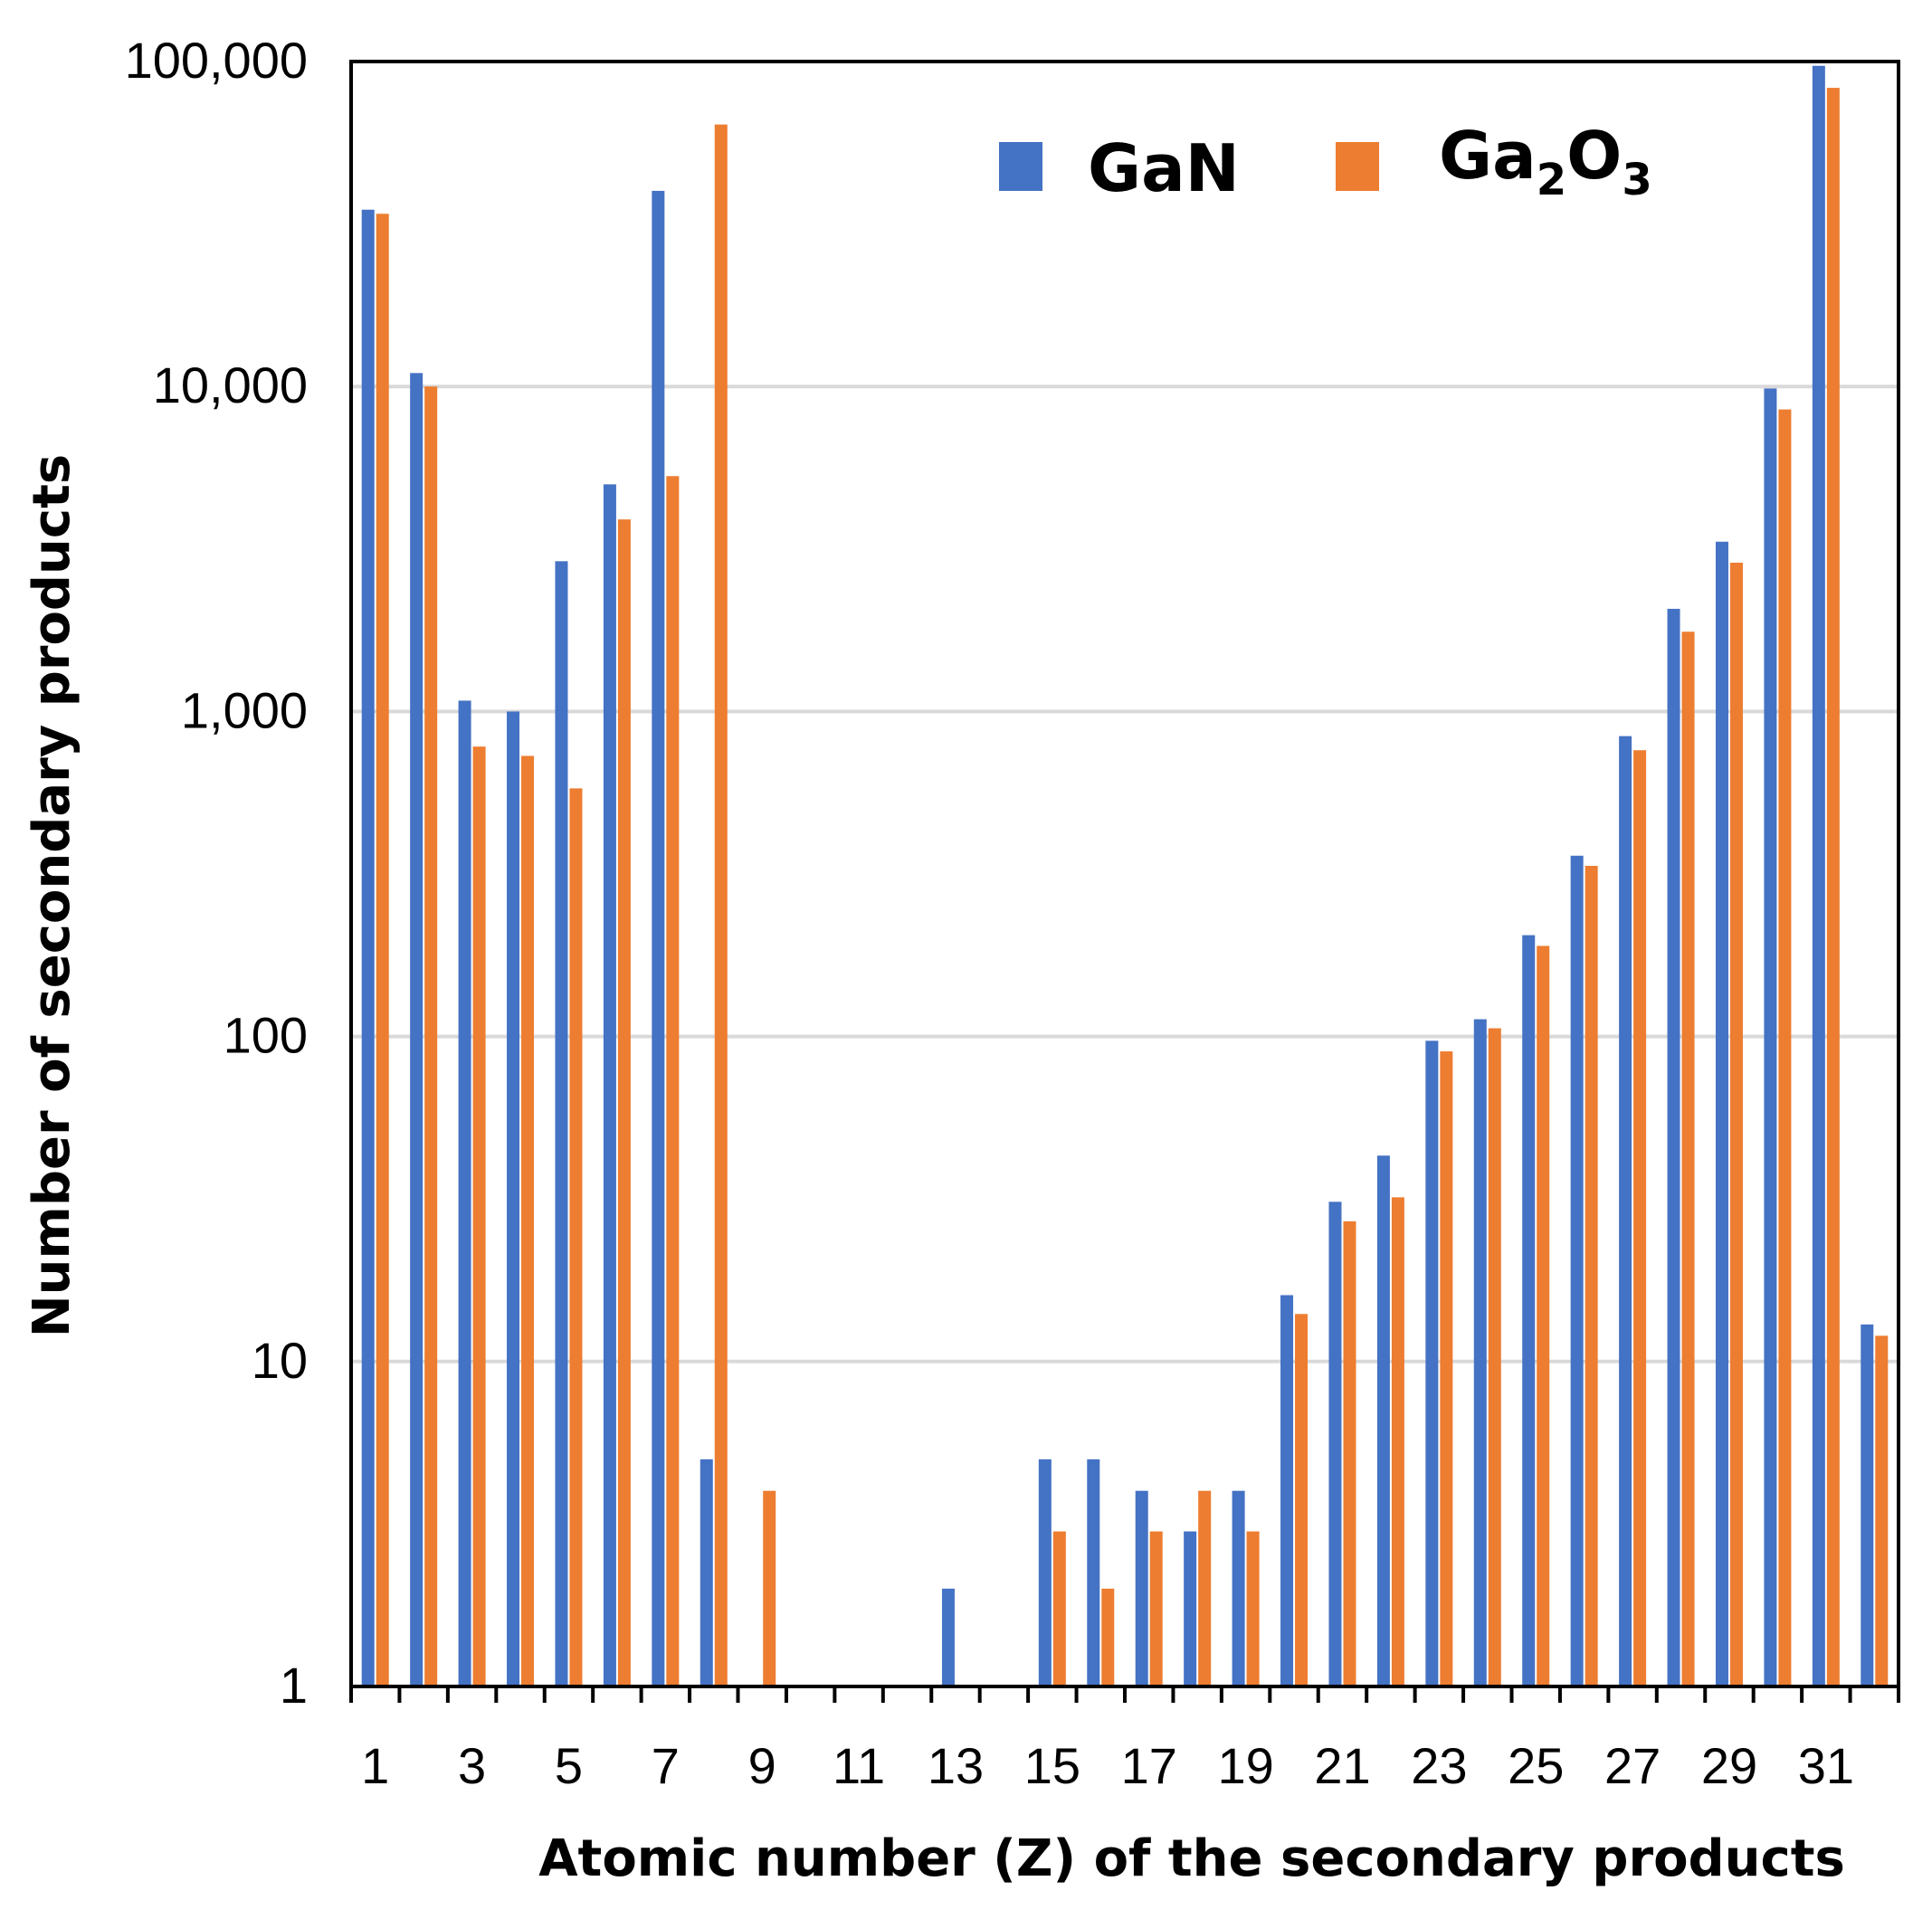 Image resolution: width=1932 pixels, height=1919 pixels. I want to click on bar-gan-z5, so click(561, 1123).